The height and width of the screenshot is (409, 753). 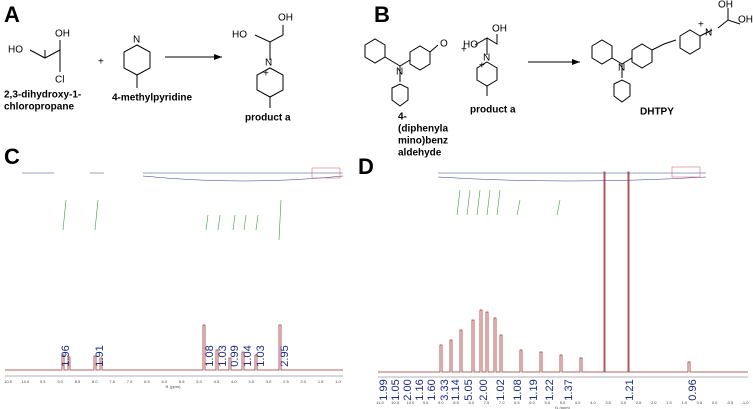 I want to click on structure: N N + OH OH, so click(x=672, y=51).